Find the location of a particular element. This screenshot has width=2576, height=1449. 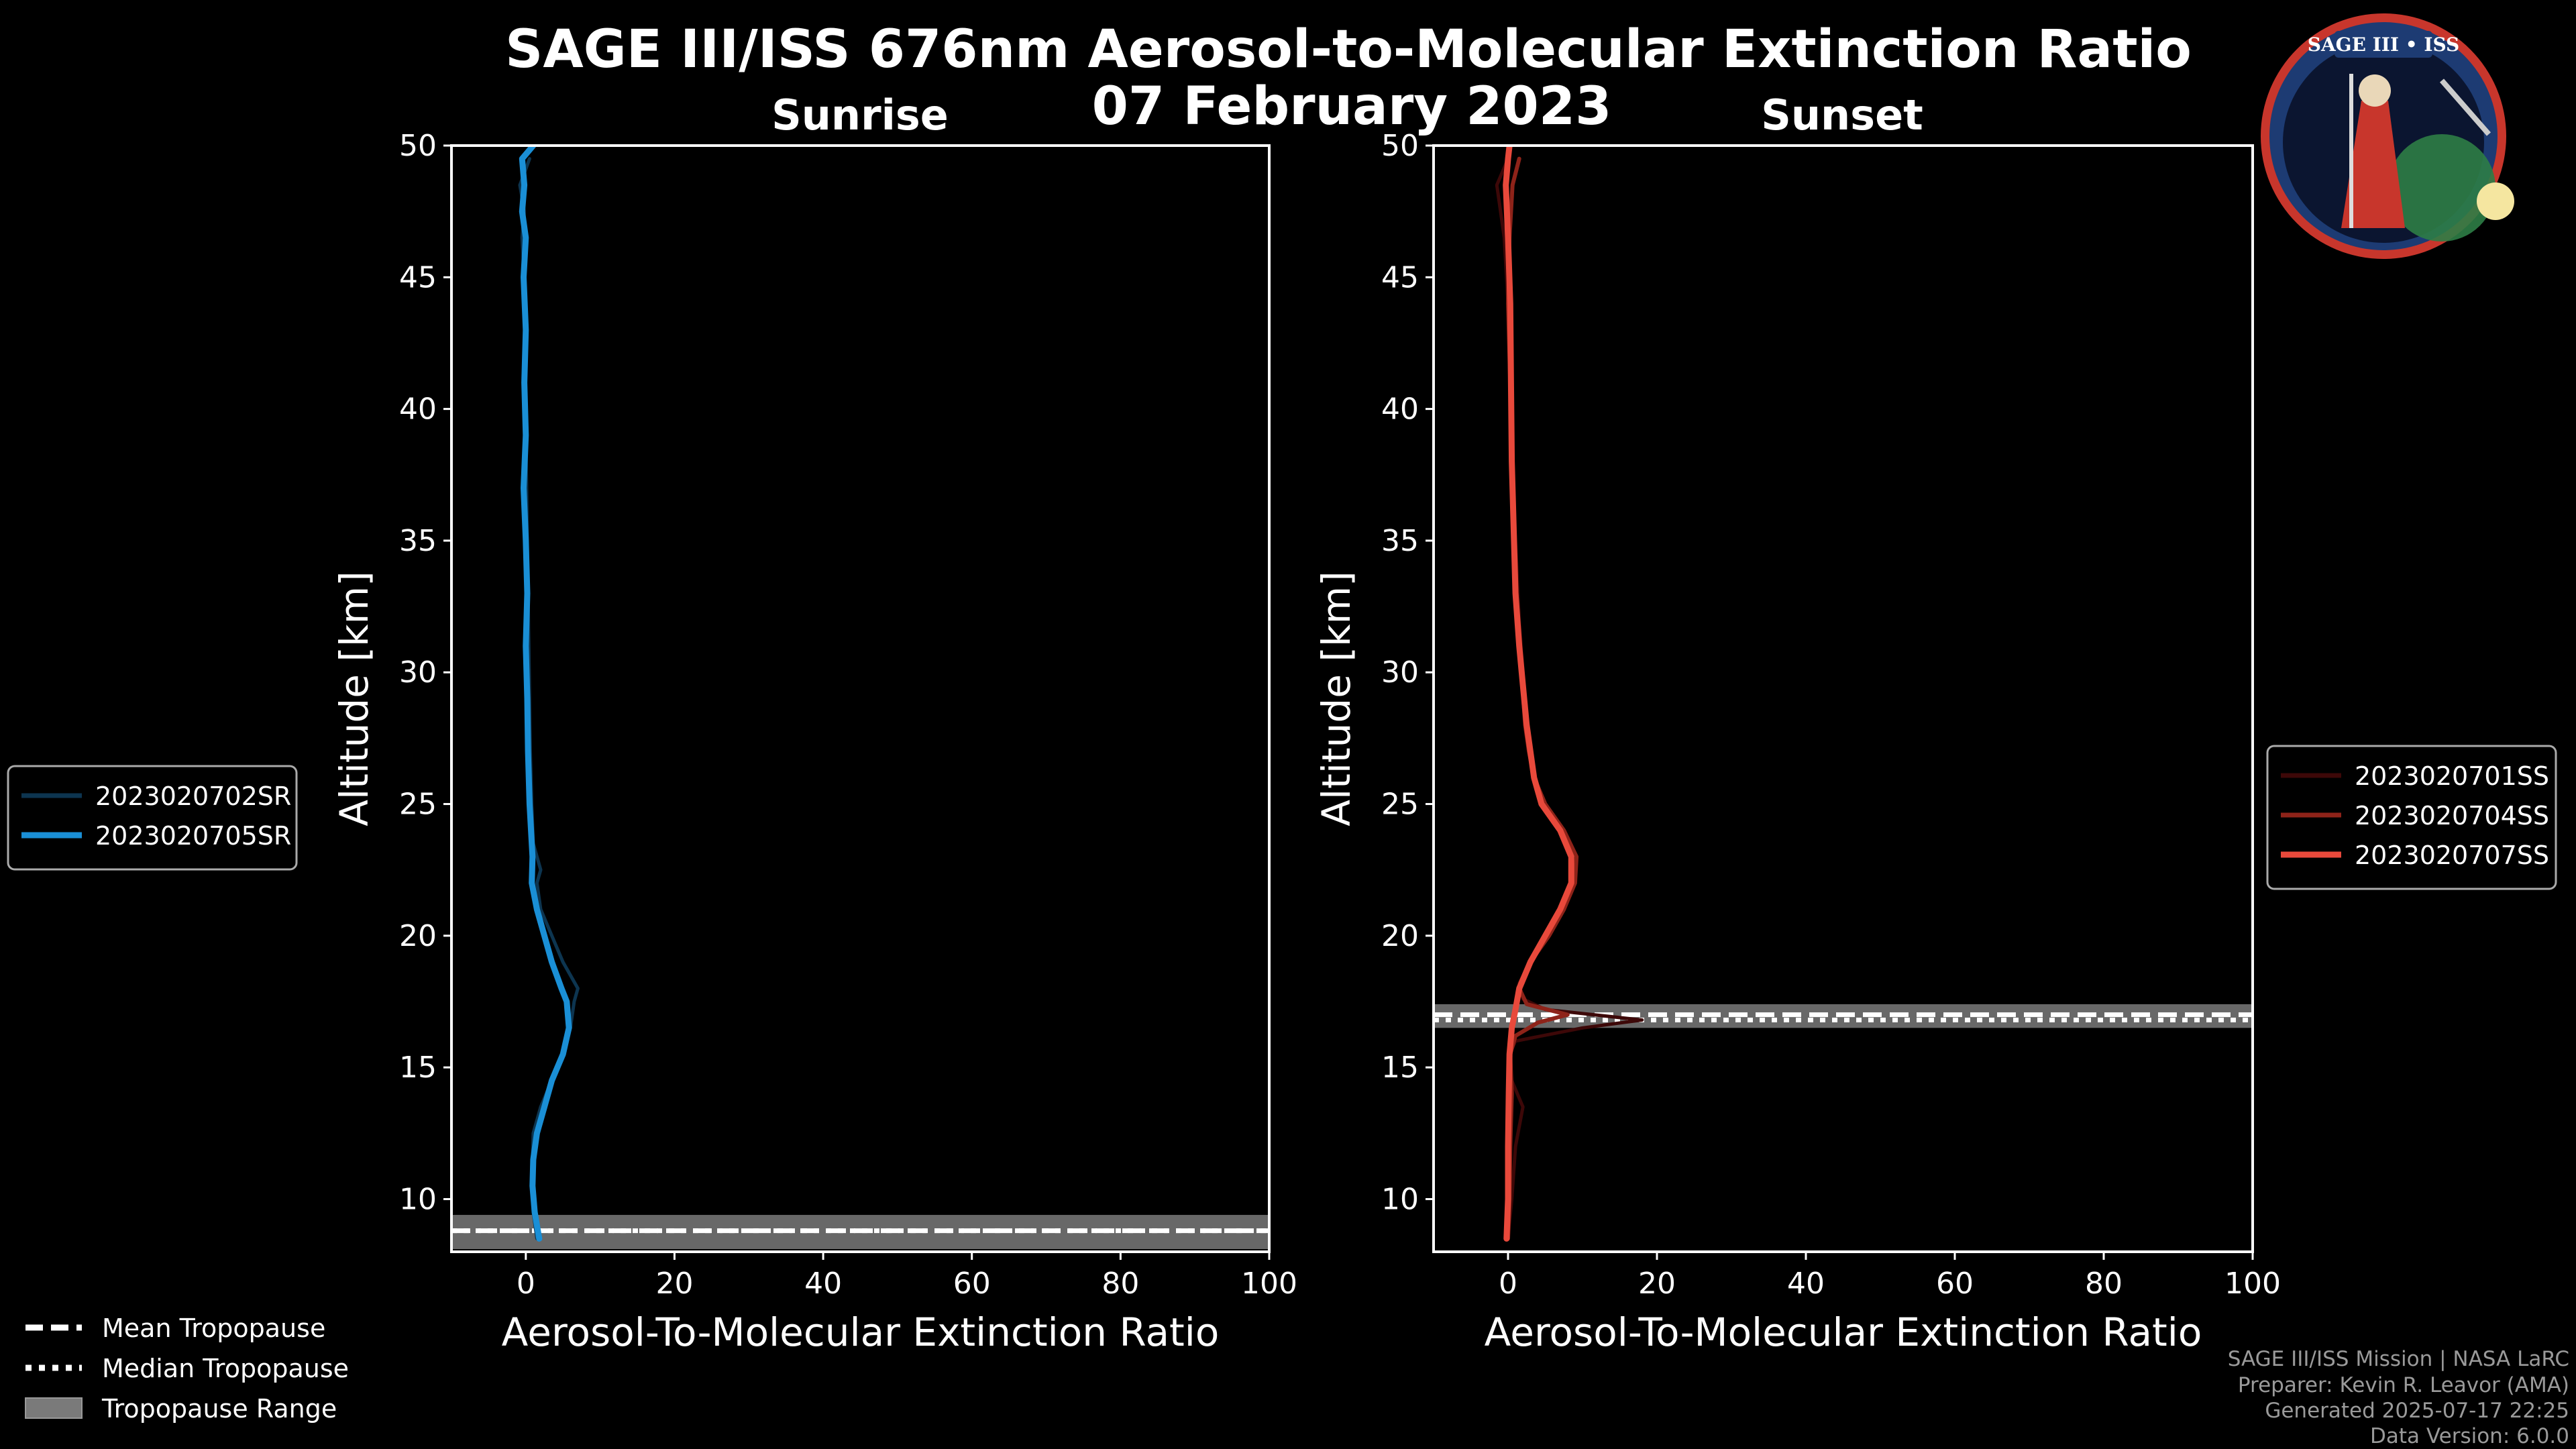

legend-median-tropopause-label: Median Tropopause is located at coordinates (225, 1368).